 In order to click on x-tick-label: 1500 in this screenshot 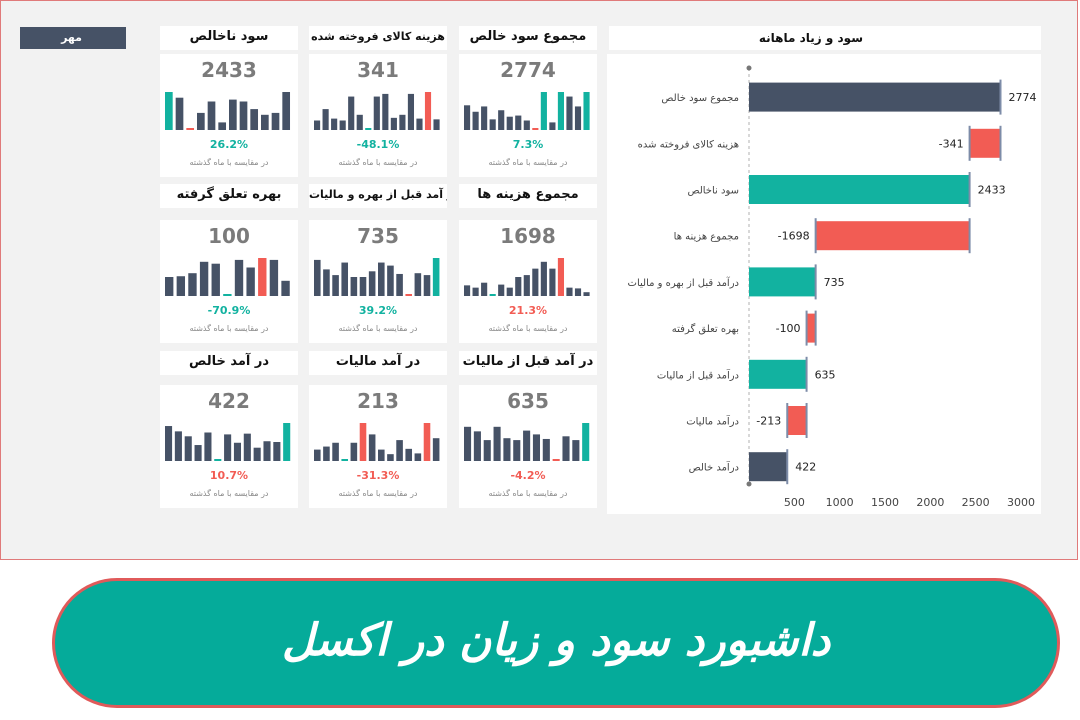, I will do `click(885, 502)`.